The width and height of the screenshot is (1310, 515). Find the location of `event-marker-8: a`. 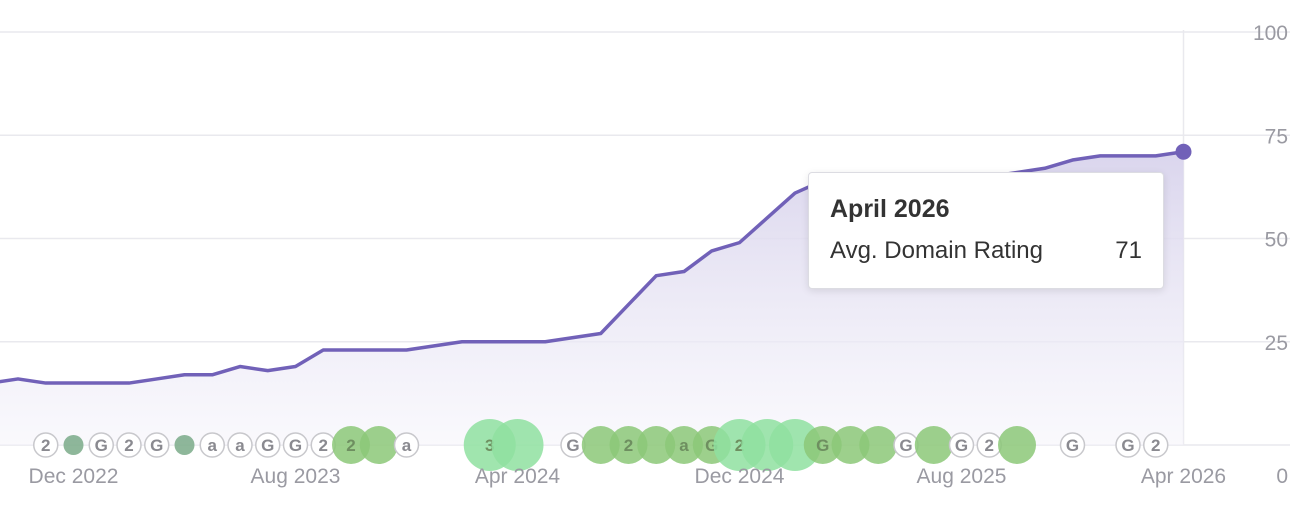

event-marker-8: a is located at coordinates (212, 445).